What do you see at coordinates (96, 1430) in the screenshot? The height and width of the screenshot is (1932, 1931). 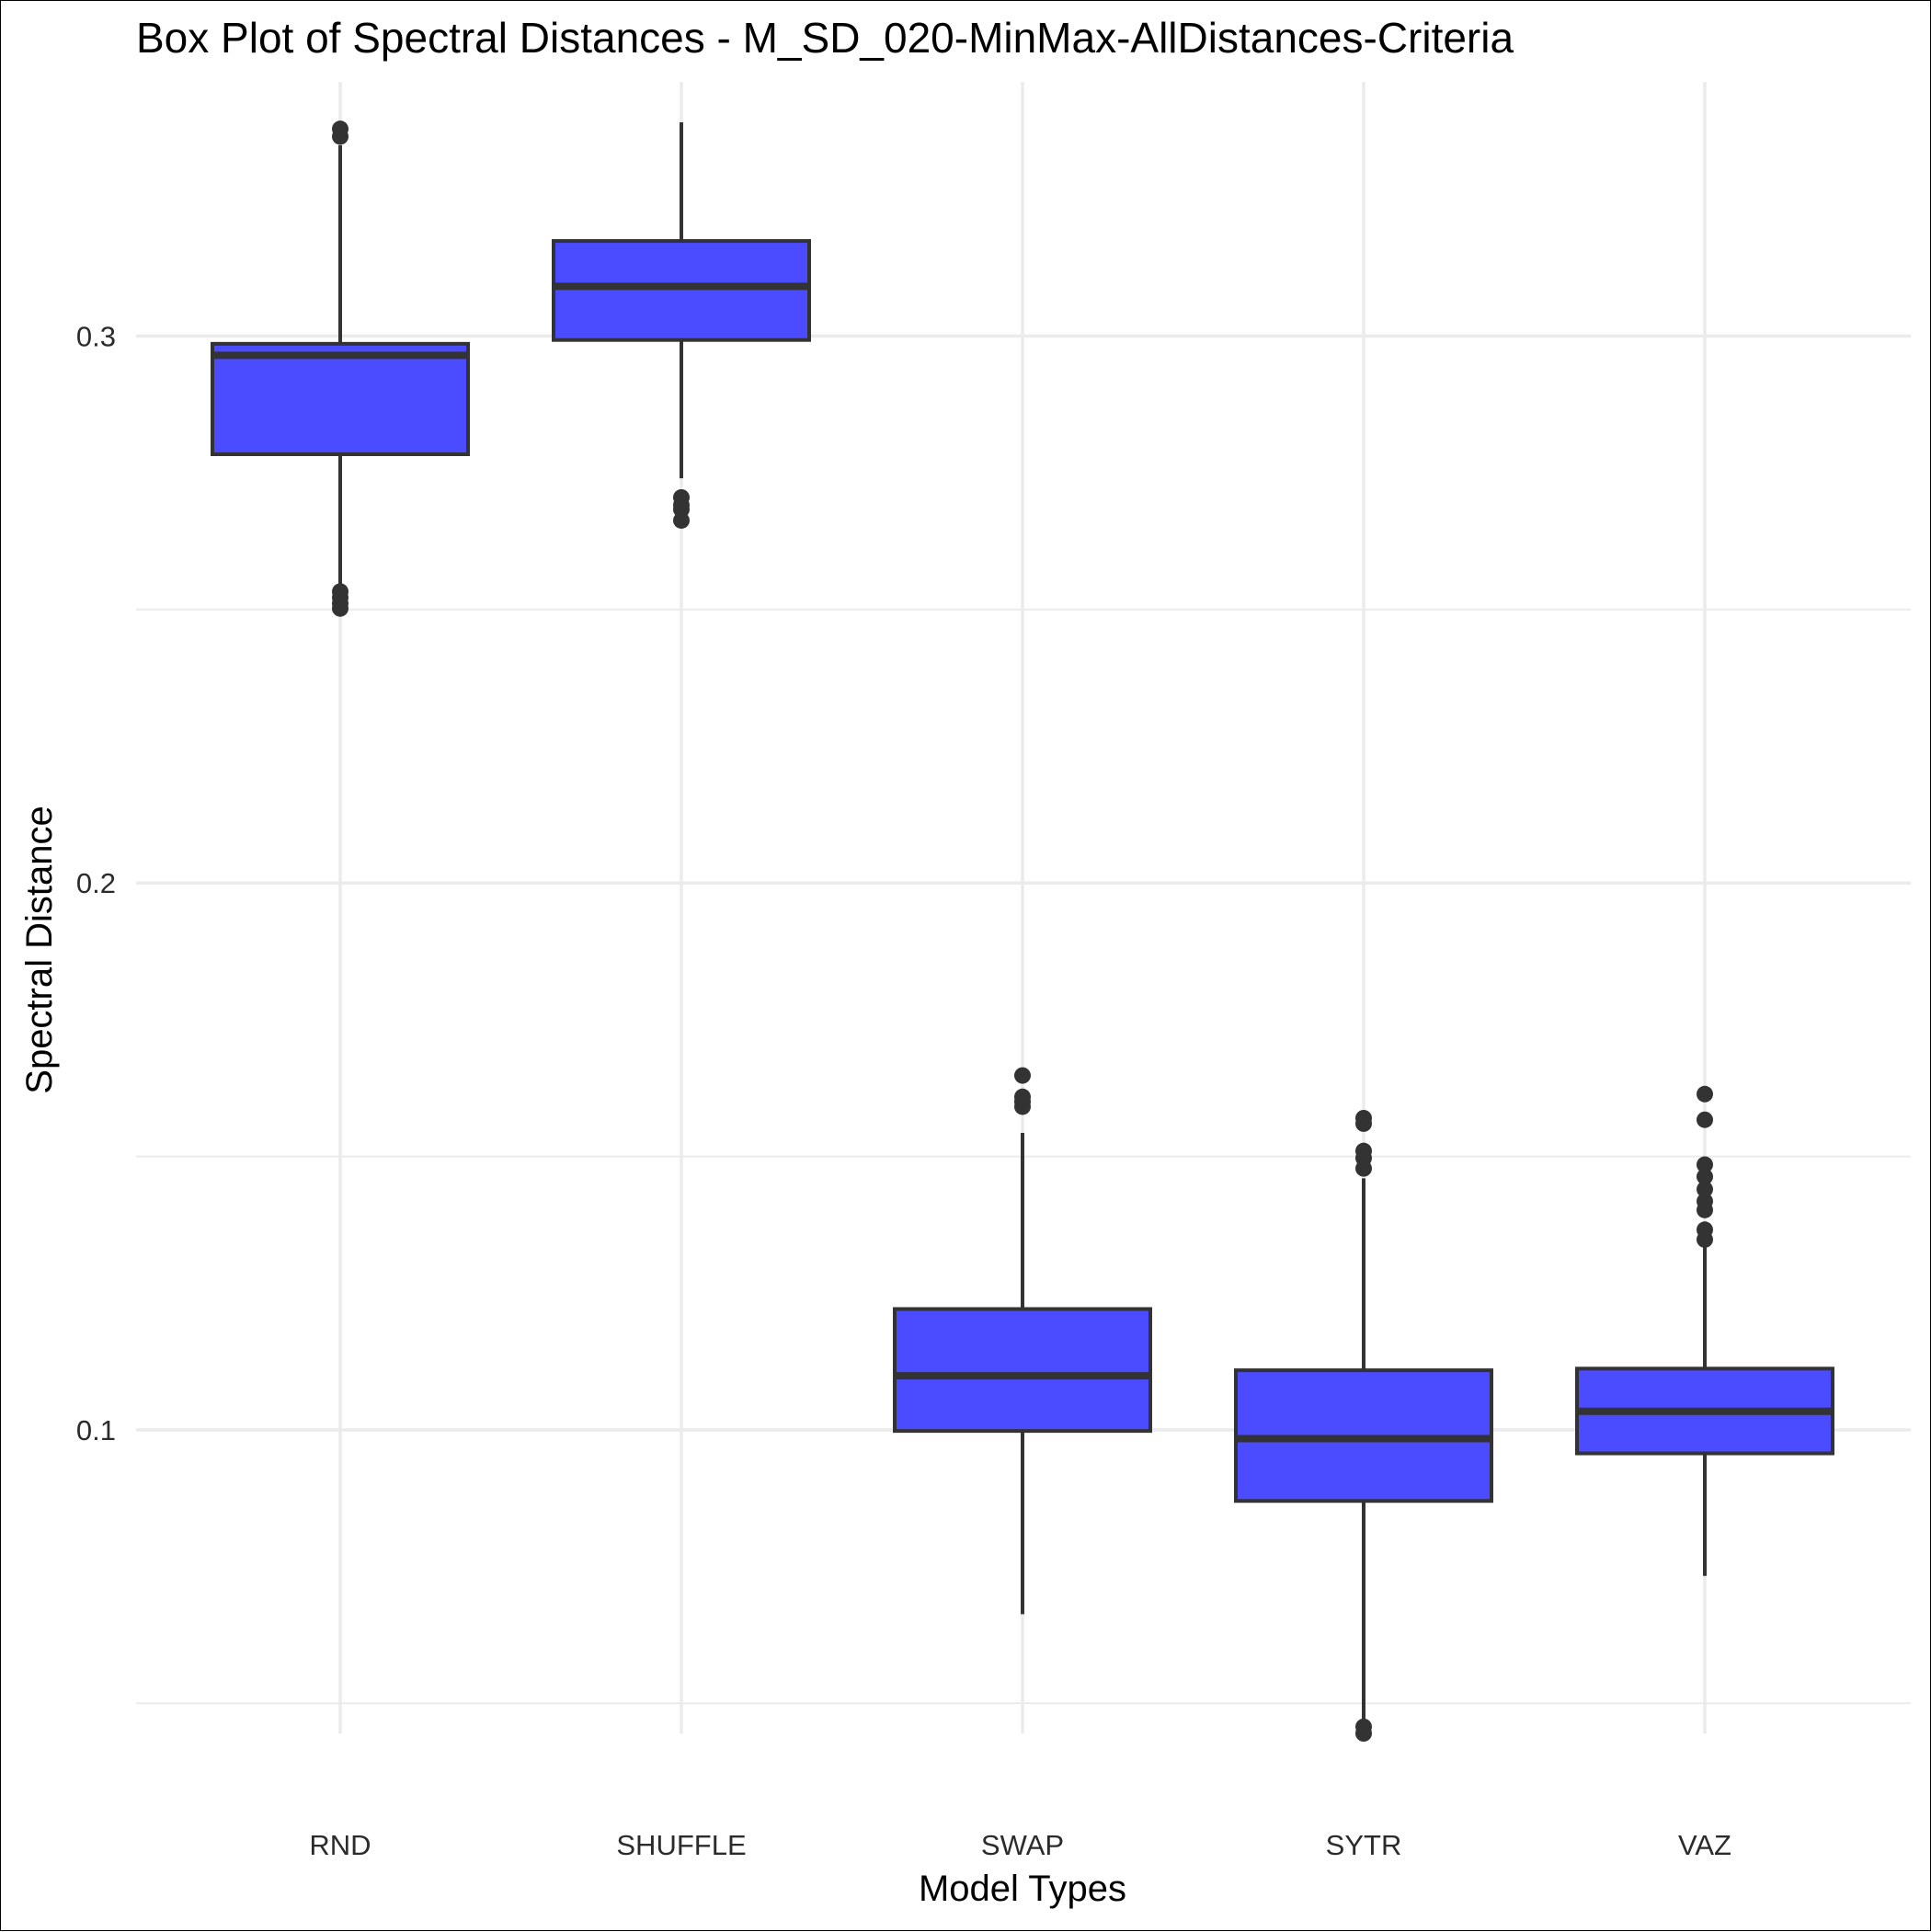 I see `y-tick-label: 0.1` at bounding box center [96, 1430].